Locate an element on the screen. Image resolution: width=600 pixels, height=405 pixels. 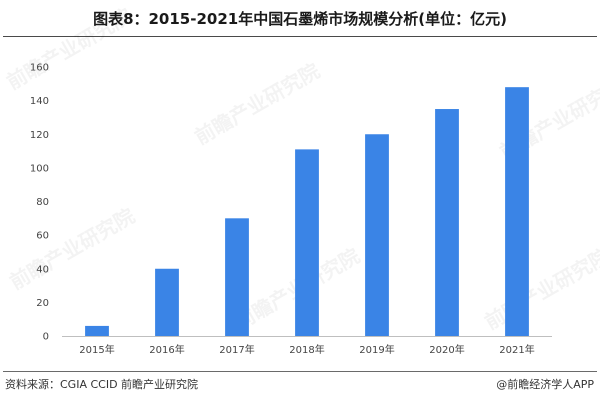
y-tick-label: 100 is located at coordinates (39, 168).